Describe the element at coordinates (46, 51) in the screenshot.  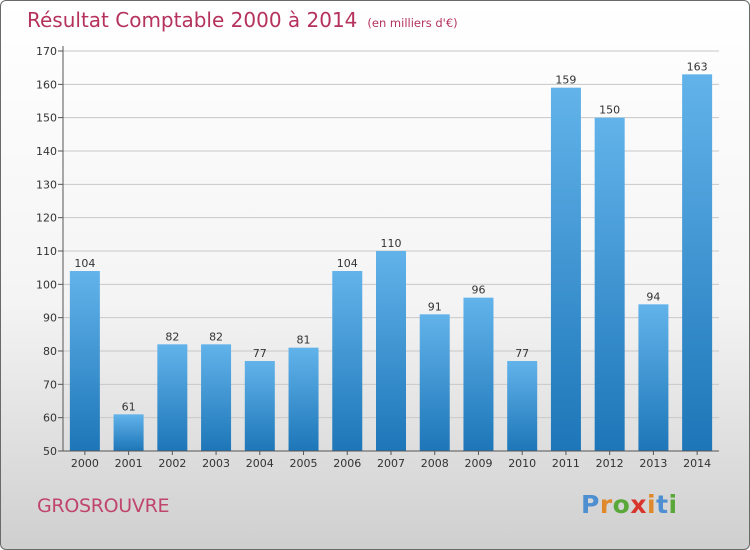
I see `y-tick-label-170: 170` at that location.